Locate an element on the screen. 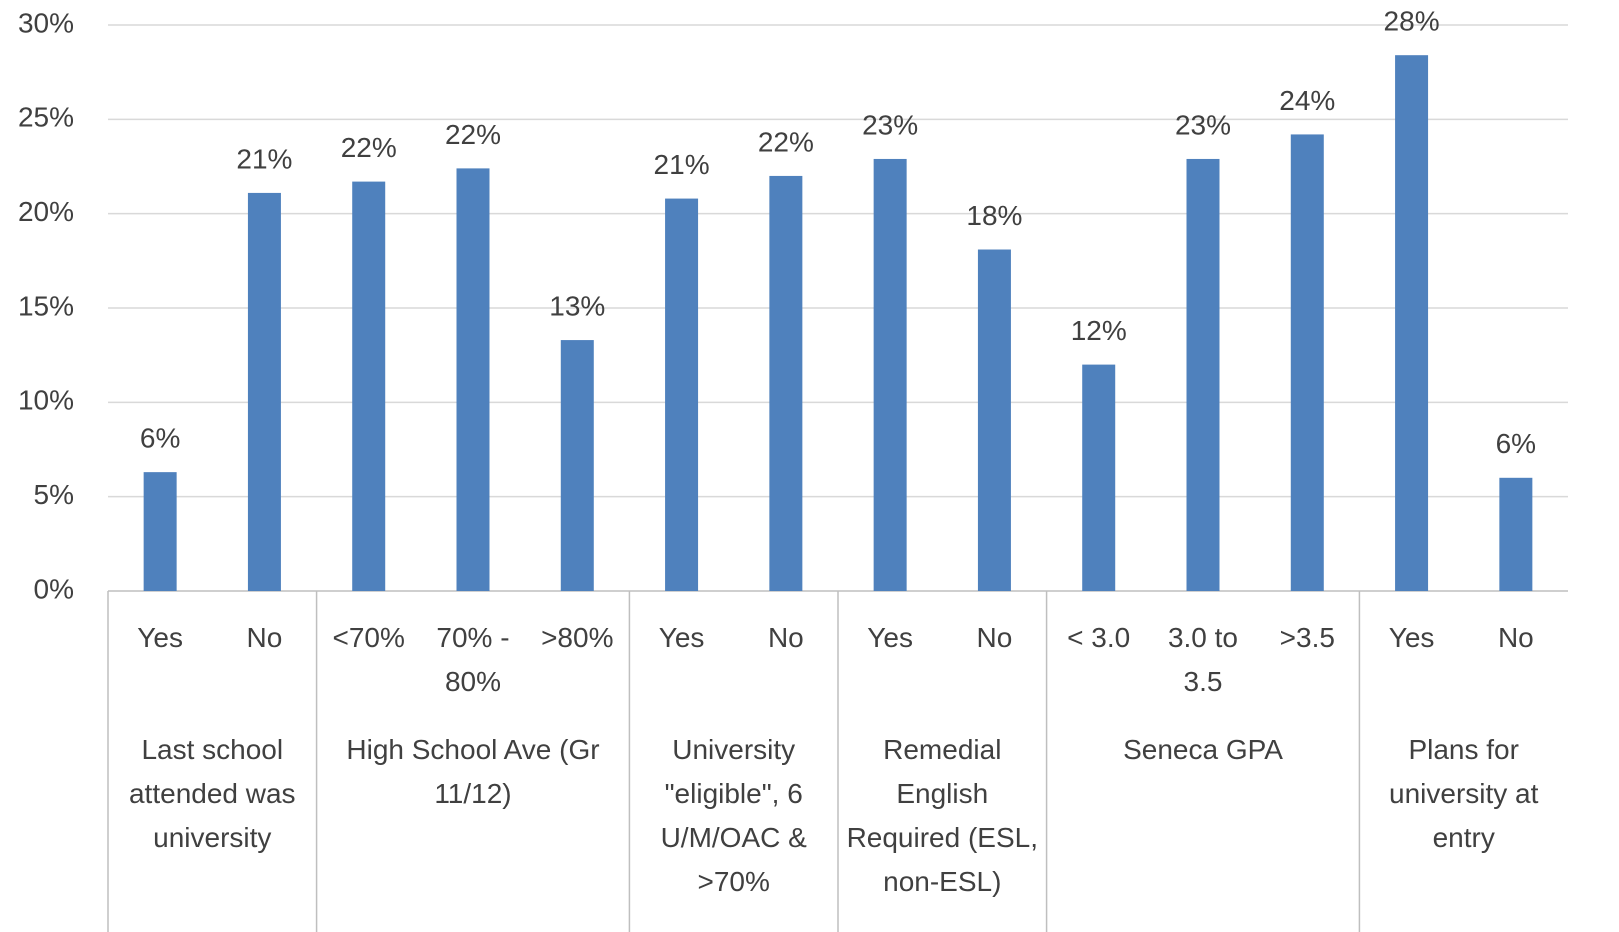 The image size is (1619, 932). x-tick-label: >3.5 is located at coordinates (1307, 637).